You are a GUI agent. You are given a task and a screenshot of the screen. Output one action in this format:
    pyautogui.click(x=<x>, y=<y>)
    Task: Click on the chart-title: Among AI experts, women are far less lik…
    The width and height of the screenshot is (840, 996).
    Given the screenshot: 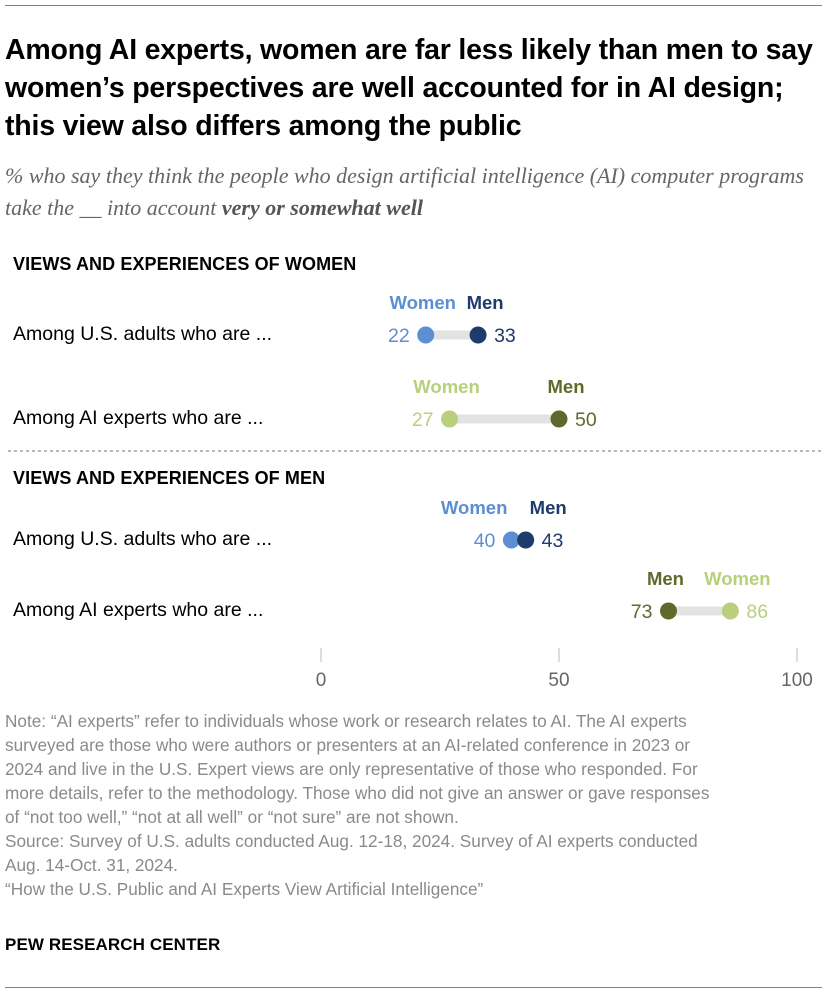 What is the action you would take?
    pyautogui.click(x=409, y=88)
    